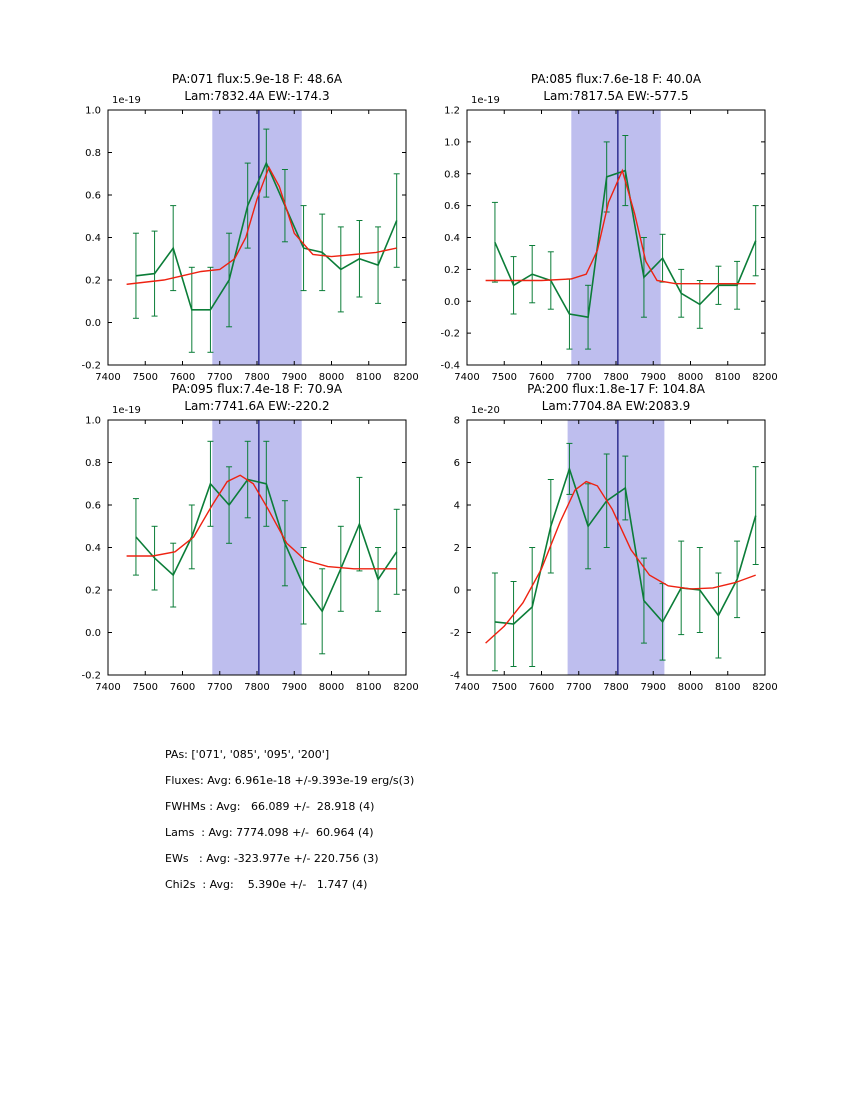 This screenshot has width=850, height=1100. I want to click on summary-line-pas: PAs: ['071', '085', '095', '200'], so click(247, 754).